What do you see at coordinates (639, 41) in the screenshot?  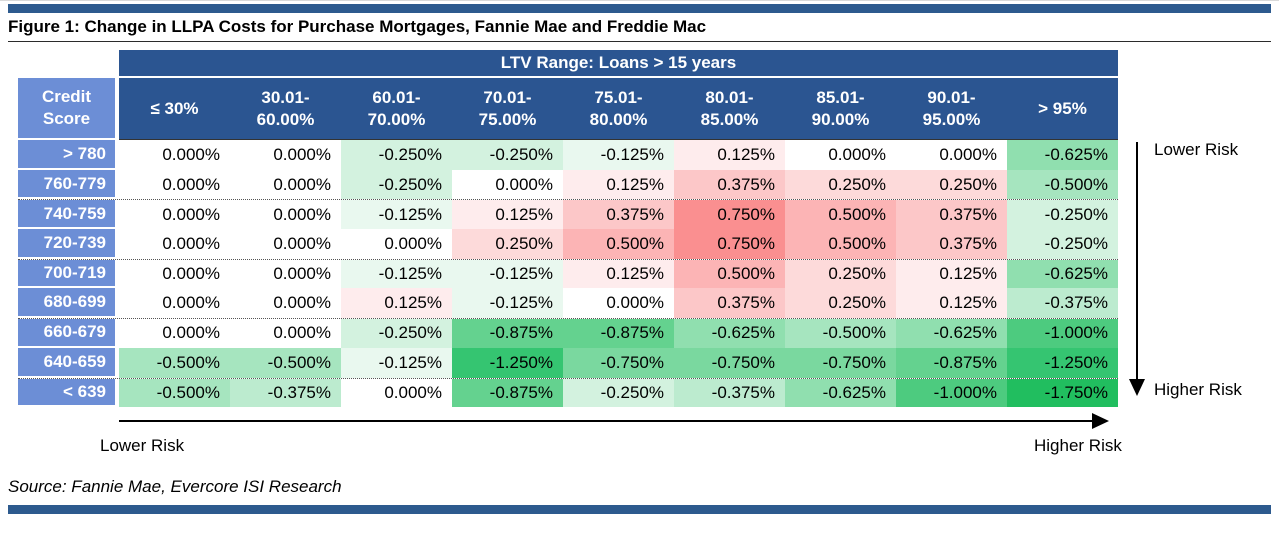 I see `title-rule` at bounding box center [639, 41].